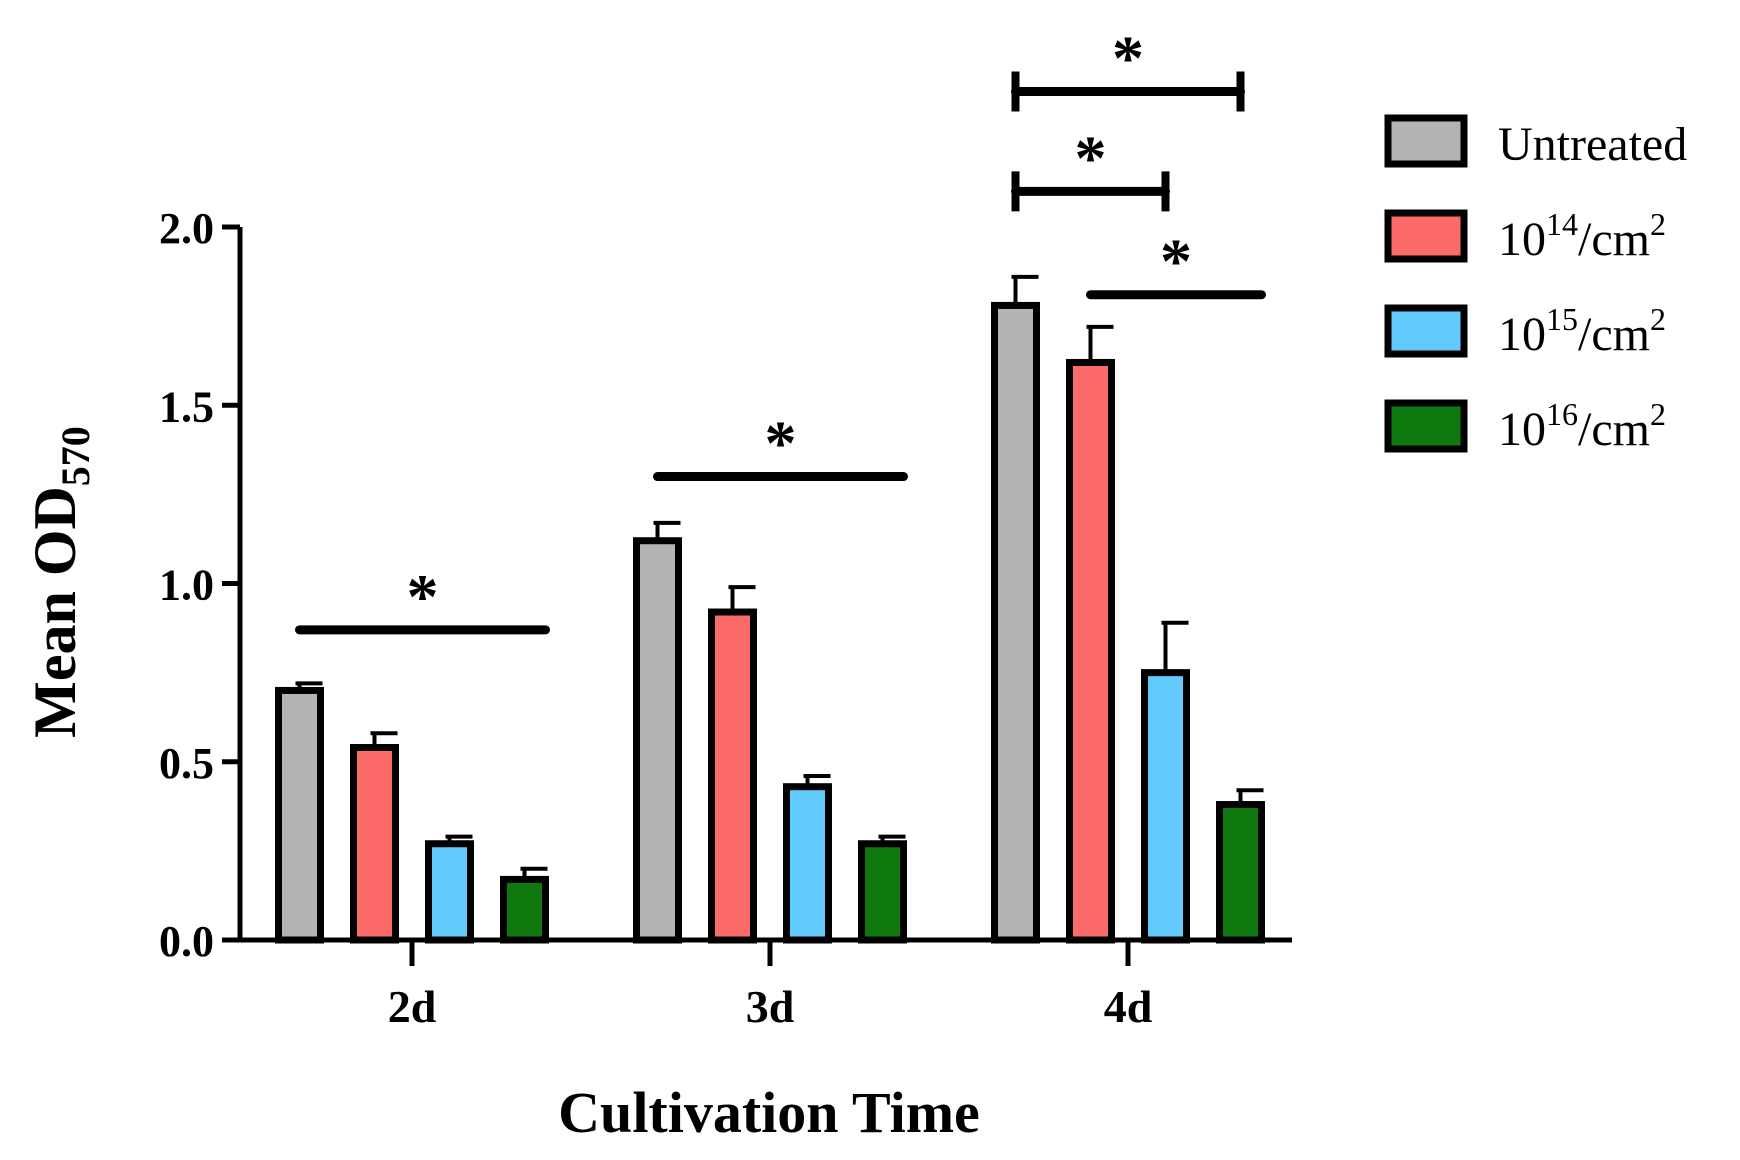 This screenshot has height=1160, width=1740. I want to click on legend-label: Untreated, so click(1592, 144).